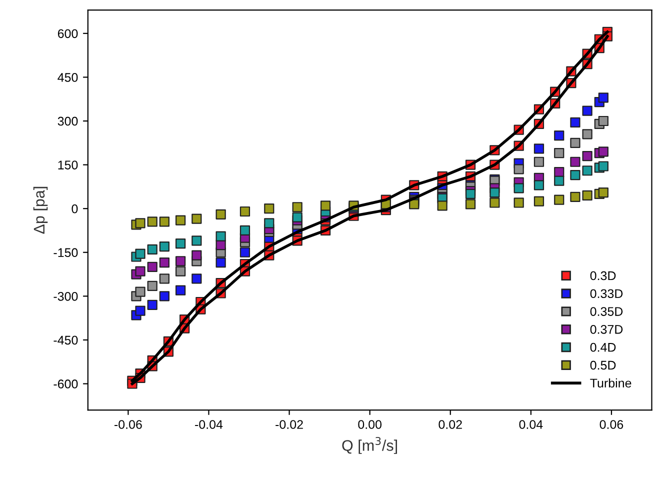 This screenshot has height=479, width=661. I want to click on y-tick-label: -300, so click(66, 296).